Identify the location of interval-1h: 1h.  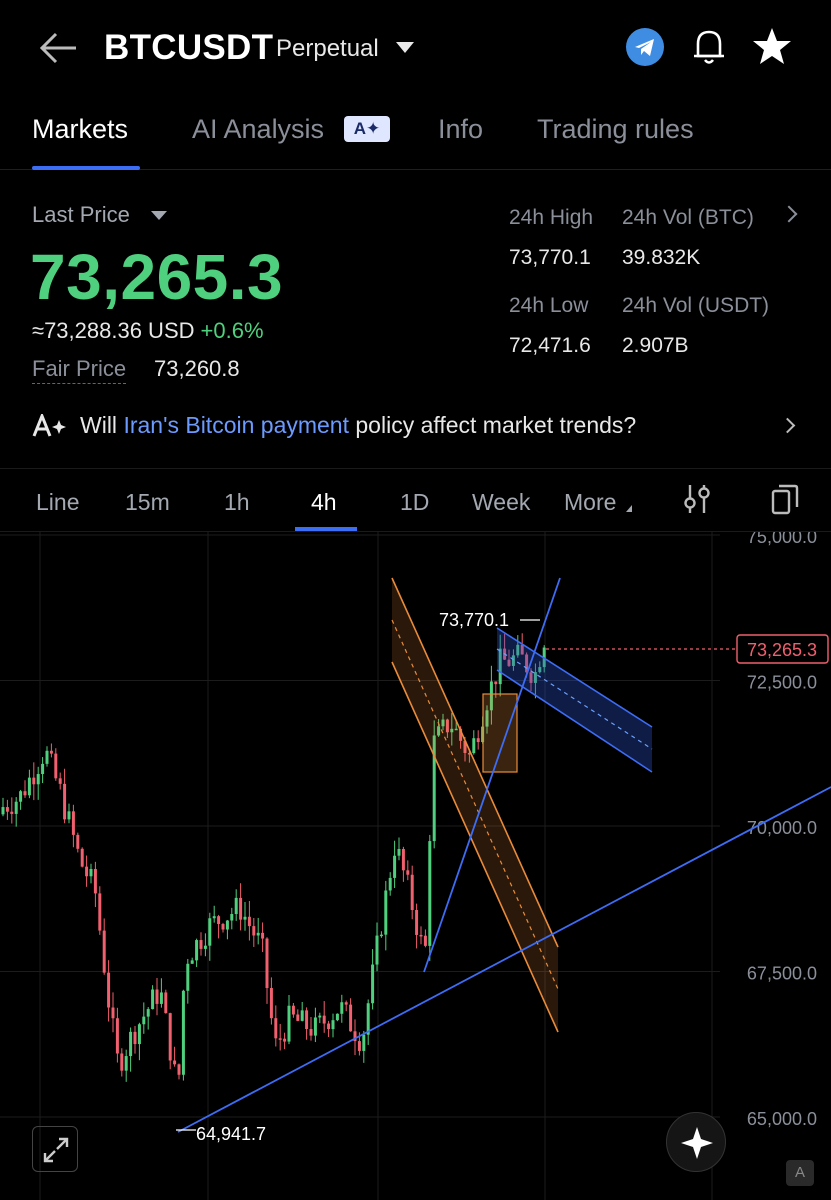
(237, 502).